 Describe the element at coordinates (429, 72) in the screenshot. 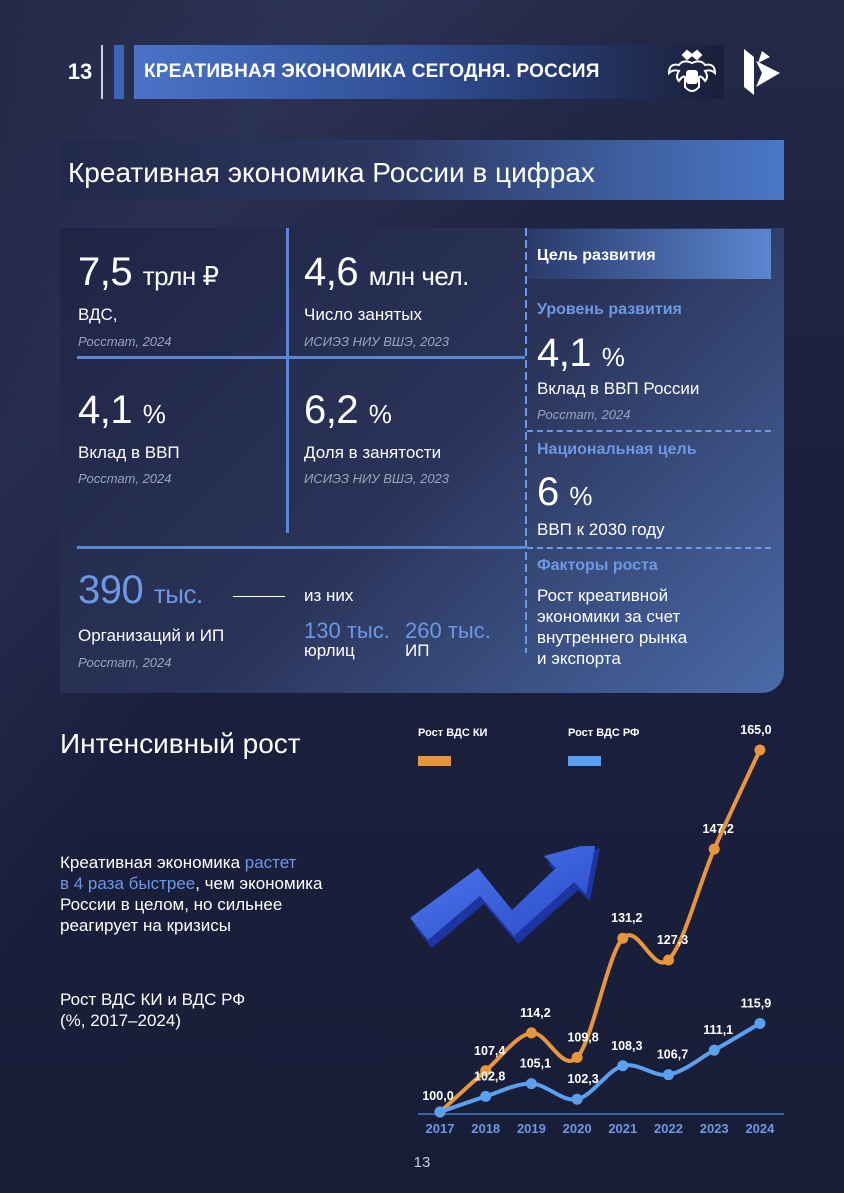

I see `header-title: КРЕАТИВНАЯ ЭКОНОМИКА СЕГОДНЯ. РОССИЯ` at that location.